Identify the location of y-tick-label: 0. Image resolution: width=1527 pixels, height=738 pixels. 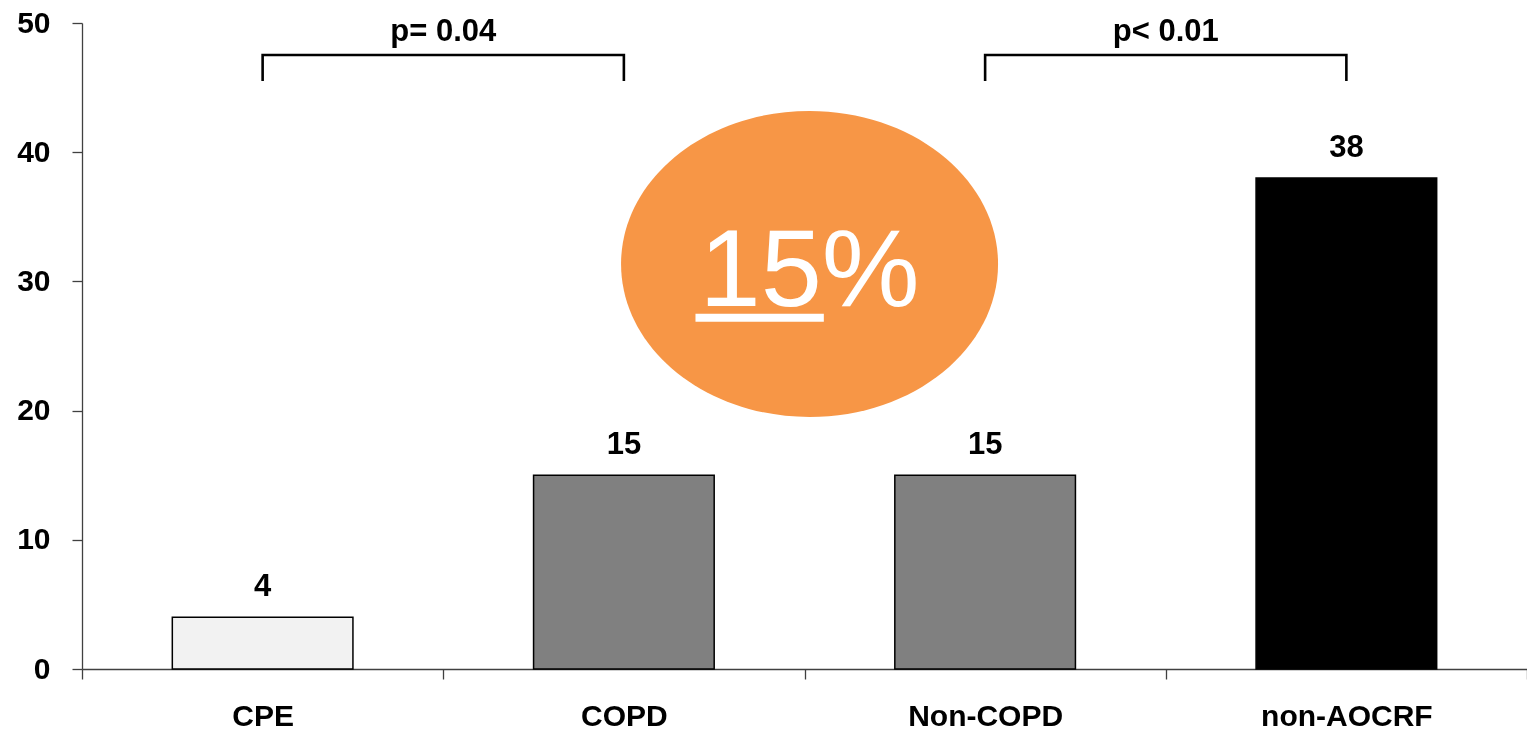
(42, 668).